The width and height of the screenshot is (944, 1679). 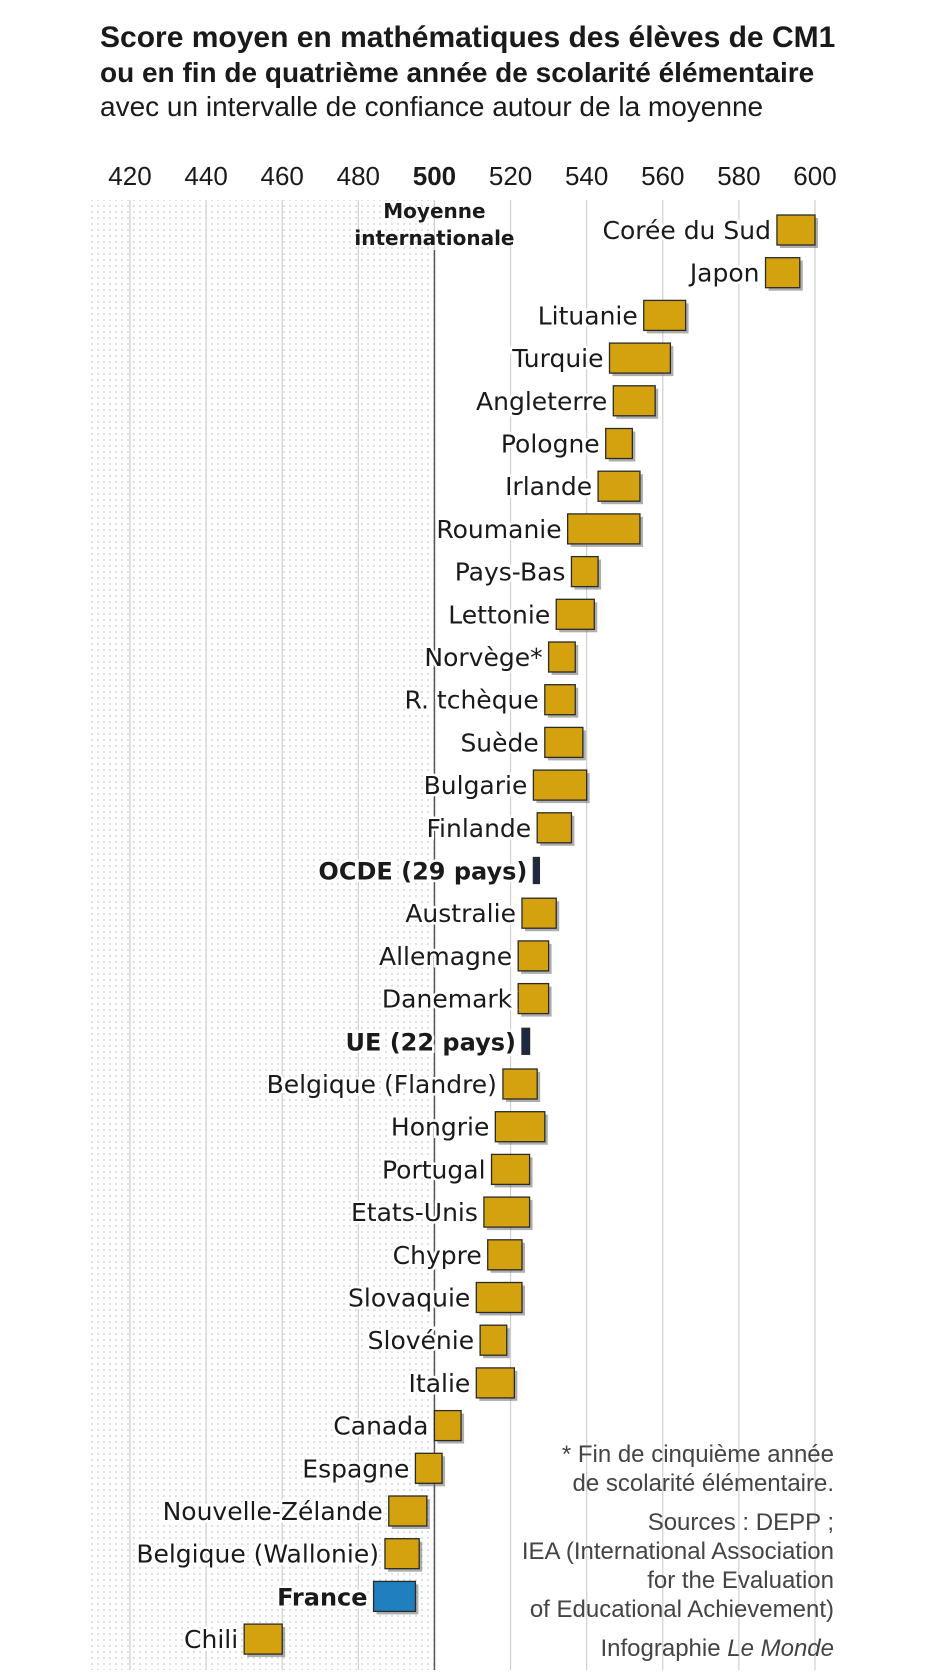 I want to click on sources-line-1: Sources : DEPP ;, so click(x=740, y=1522).